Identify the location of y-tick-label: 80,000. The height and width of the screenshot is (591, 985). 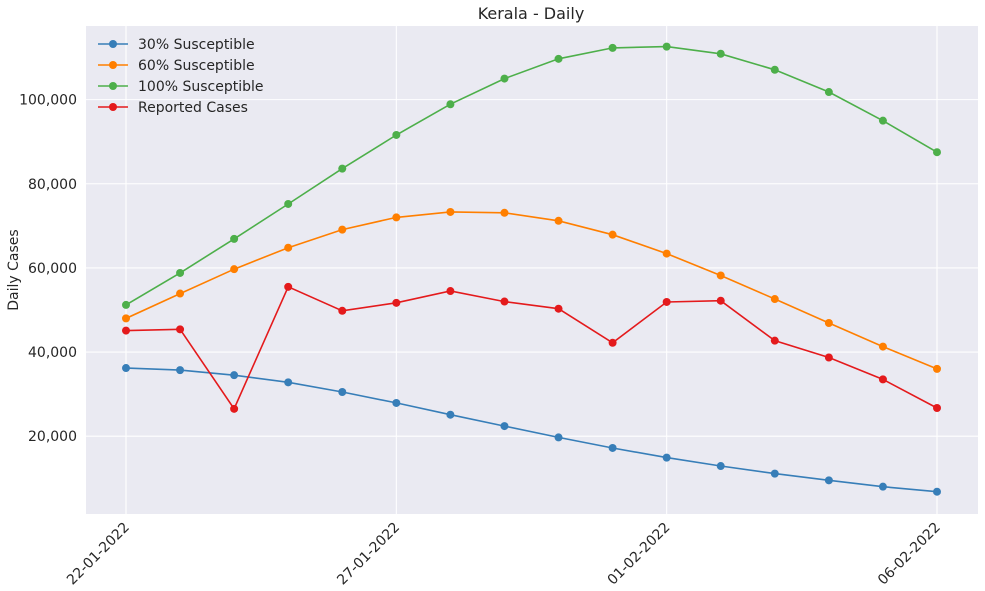
(52, 185).